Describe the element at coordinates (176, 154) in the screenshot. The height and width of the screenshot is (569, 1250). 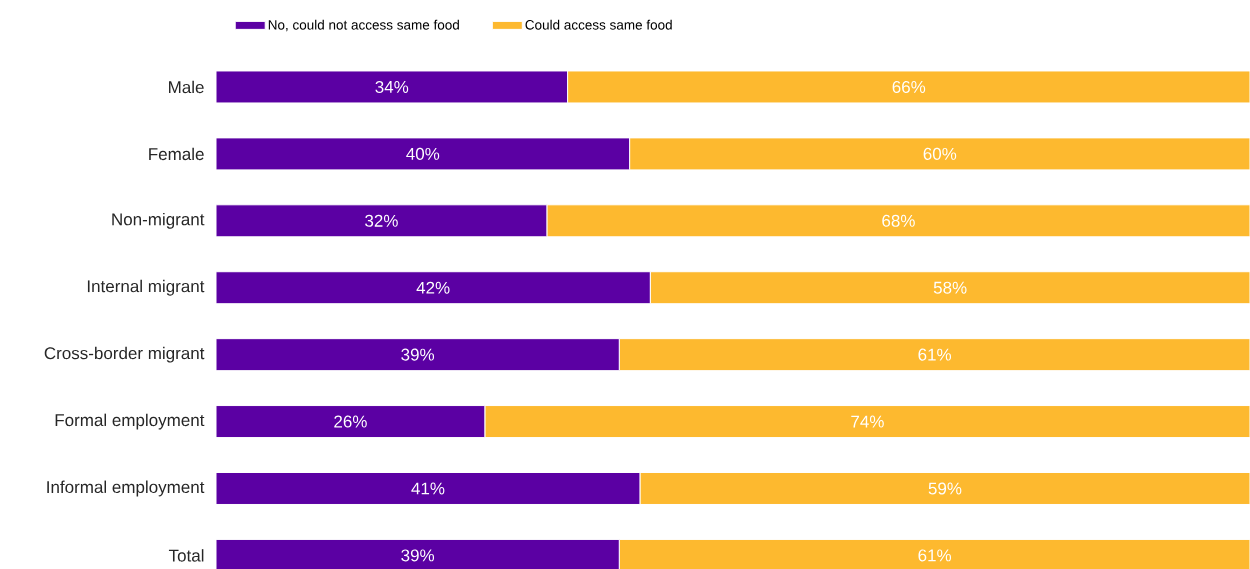
I see `y-tick-label: Female` at that location.